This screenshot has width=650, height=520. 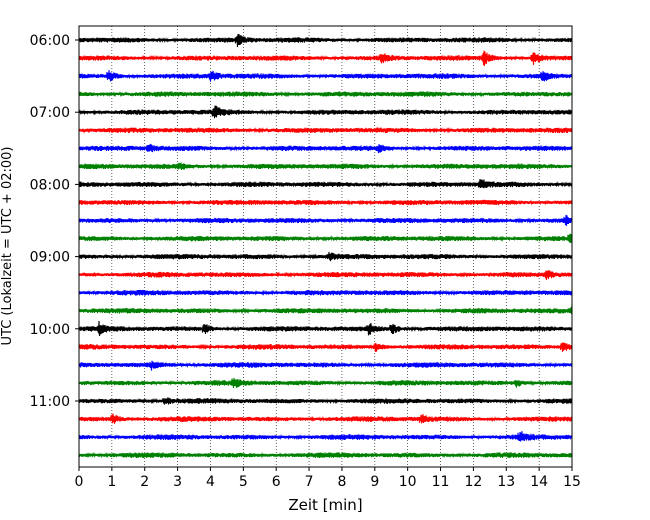 I want to click on x-axis-label: Zeit [min], so click(x=325, y=505).